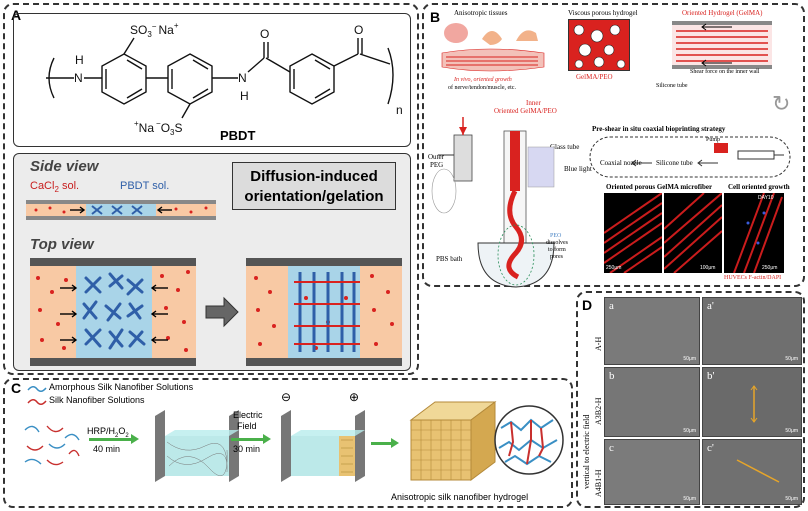  What do you see at coordinates (314, 196) in the screenshot?
I see `diffusion-line-2: orientation/gelation` at bounding box center [314, 196].